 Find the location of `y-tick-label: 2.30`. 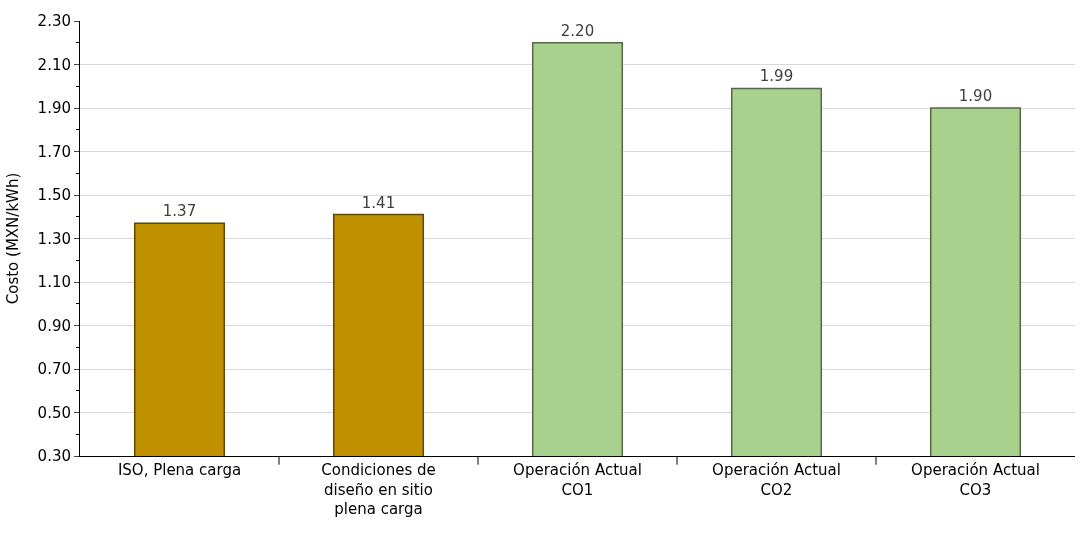

y-tick-label: 2.30 is located at coordinates (54, 21).